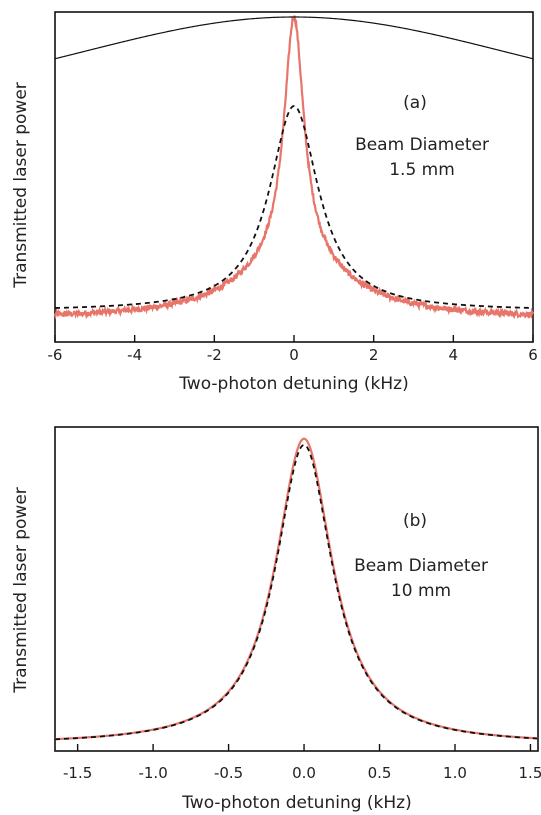  I want to click on panel-b-x-tick-label: 0.5, so click(380, 773).